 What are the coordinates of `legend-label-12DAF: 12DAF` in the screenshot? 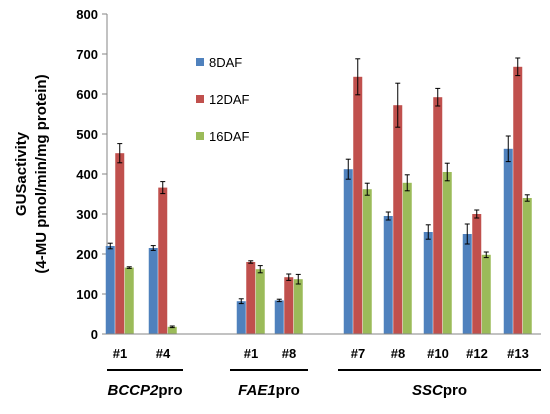 It's located at (229, 99).